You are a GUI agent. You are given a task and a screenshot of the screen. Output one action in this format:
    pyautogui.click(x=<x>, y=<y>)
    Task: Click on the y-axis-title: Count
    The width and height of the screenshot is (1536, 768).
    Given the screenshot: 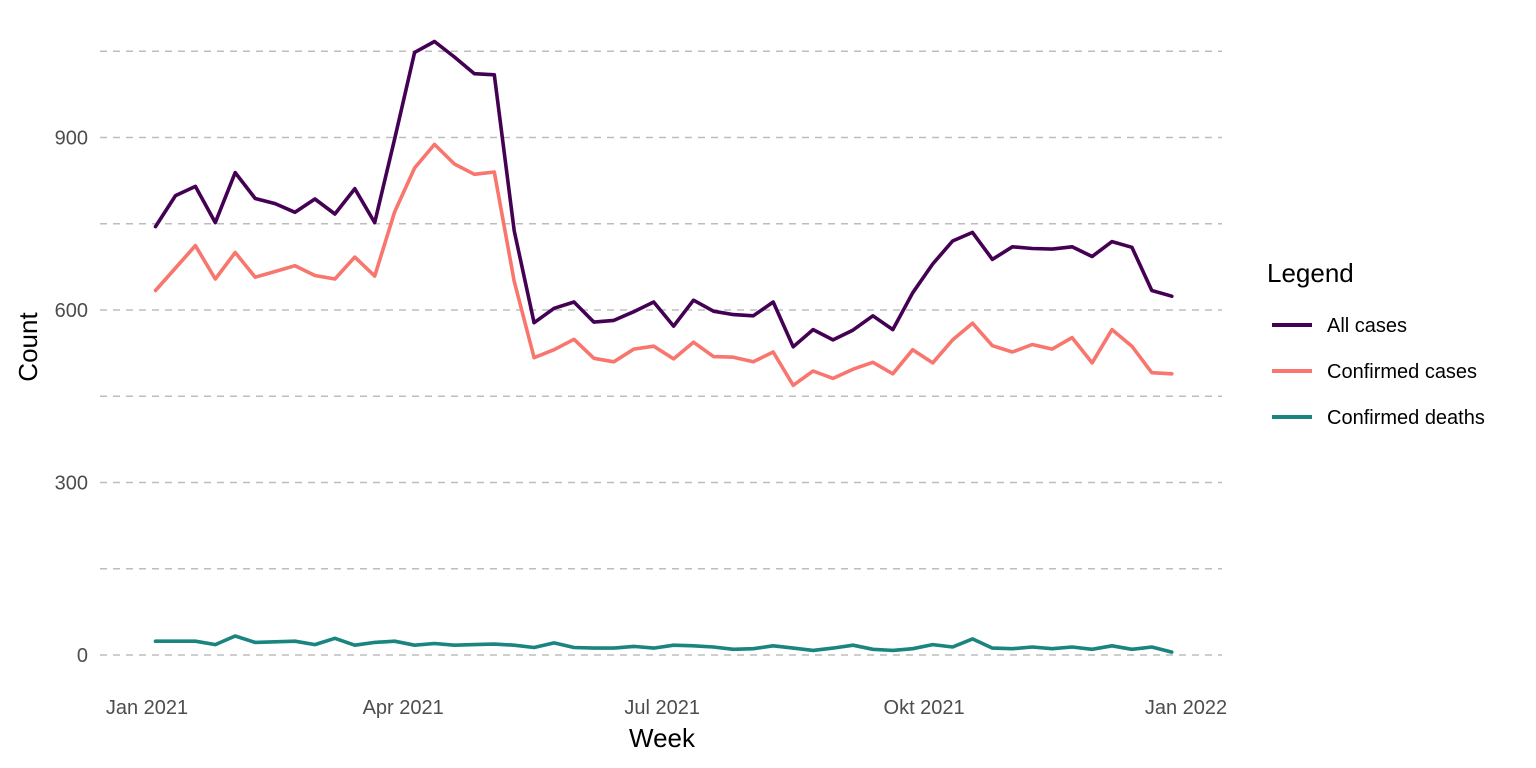 What is the action you would take?
    pyautogui.click(x=28, y=347)
    